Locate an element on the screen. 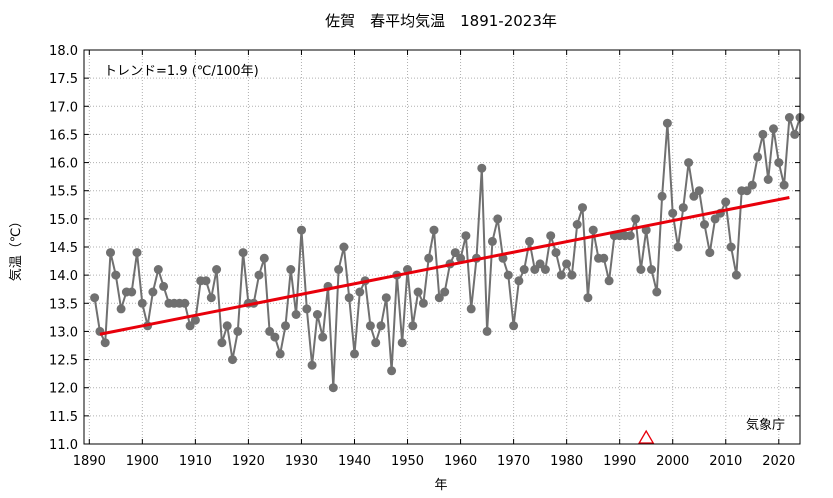 Image resolution: width=833 pixels, height=498 pixels. y-tick-label: 11.0 is located at coordinates (63, 445).